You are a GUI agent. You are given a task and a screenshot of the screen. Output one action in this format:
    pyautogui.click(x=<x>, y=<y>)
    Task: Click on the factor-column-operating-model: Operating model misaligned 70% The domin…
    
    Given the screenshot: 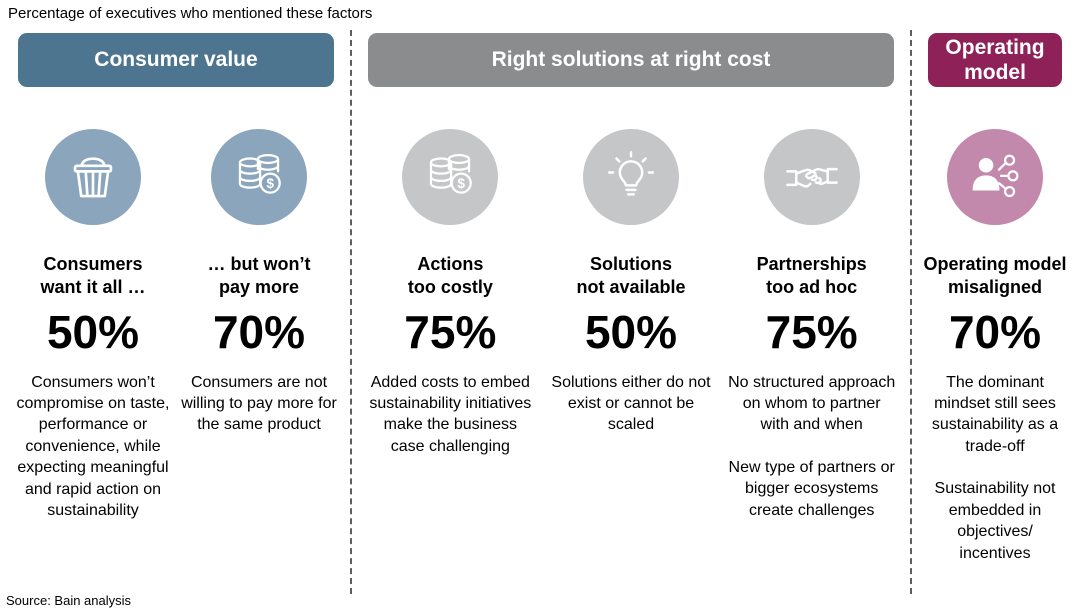 What is the action you would take?
    pyautogui.click(x=995, y=340)
    